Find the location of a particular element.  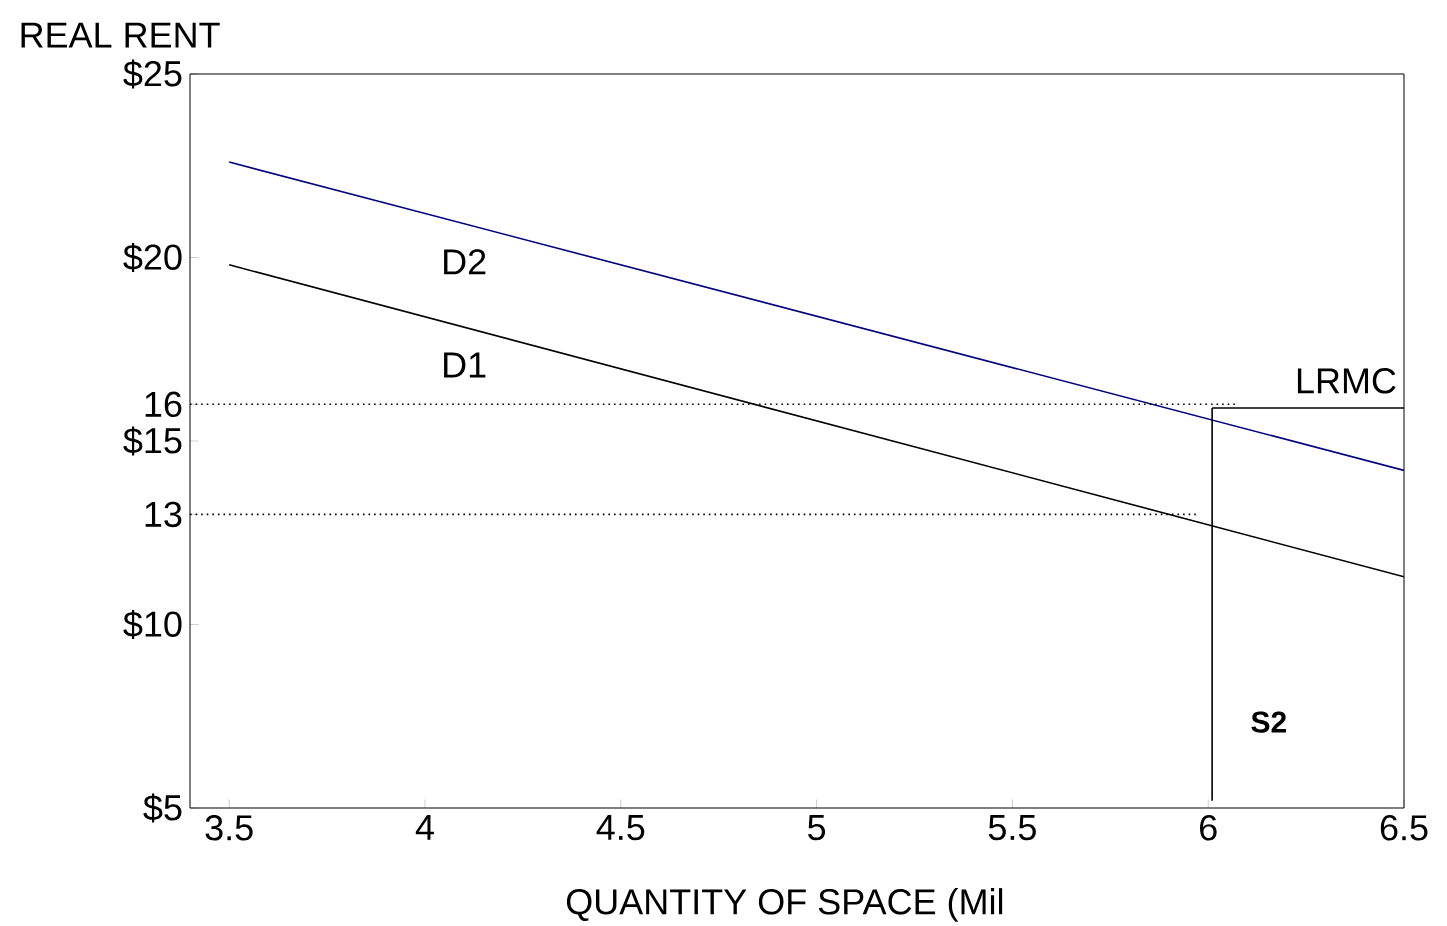

y-tick-label: $5 is located at coordinates (162, 808).